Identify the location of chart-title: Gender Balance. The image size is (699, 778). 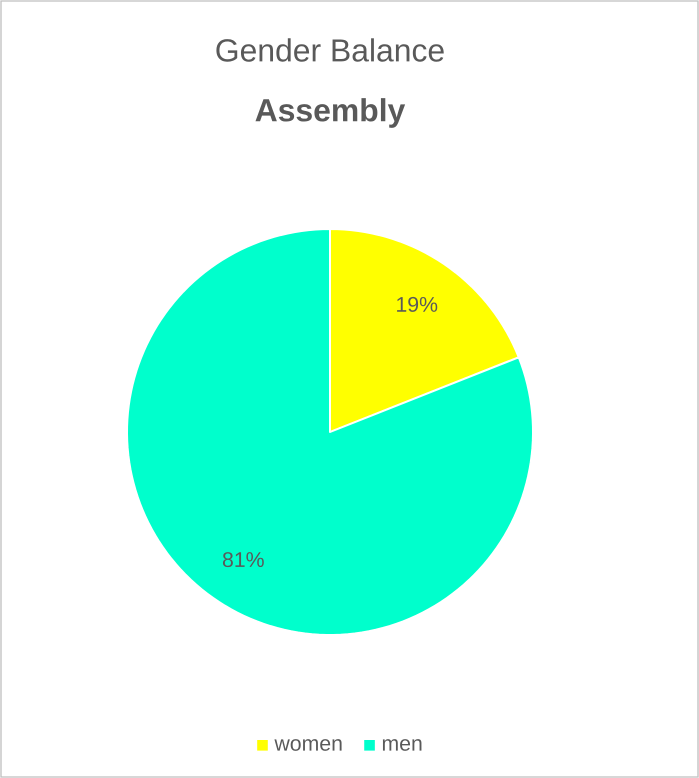
(330, 50).